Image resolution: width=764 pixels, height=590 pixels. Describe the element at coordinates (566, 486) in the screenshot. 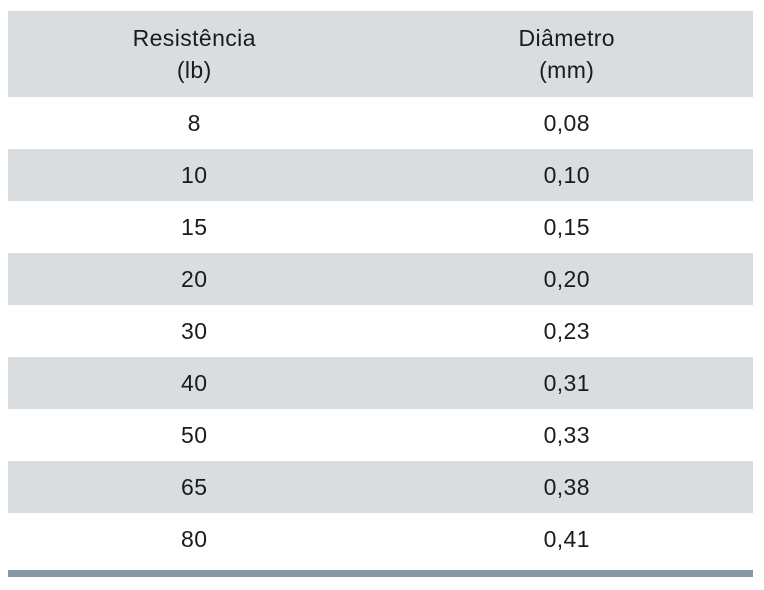

I see `diametro-cell: 0,38` at that location.